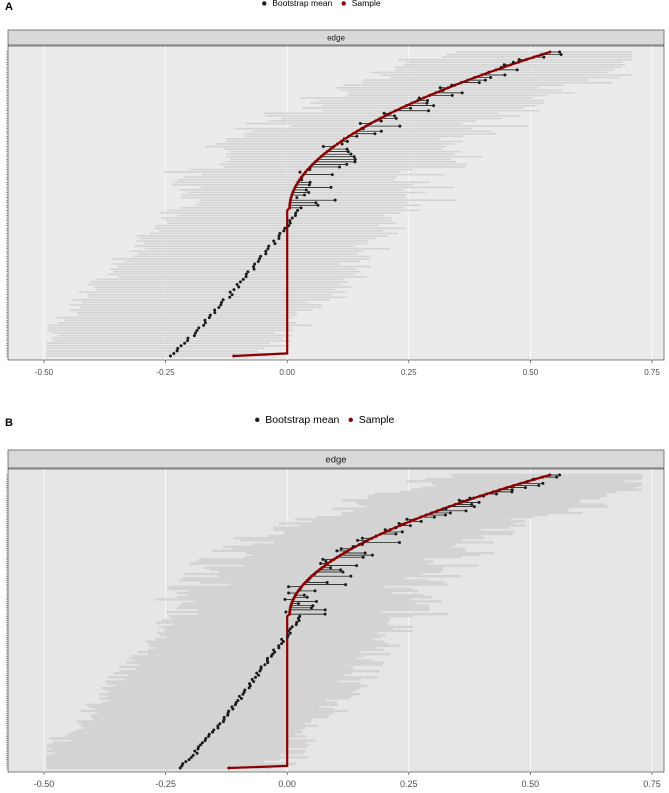 This screenshot has height=793, width=669. What do you see at coordinates (302, 420) in the screenshot?
I see `legend-bootstrap-label: Bootstrap mean` at bounding box center [302, 420].